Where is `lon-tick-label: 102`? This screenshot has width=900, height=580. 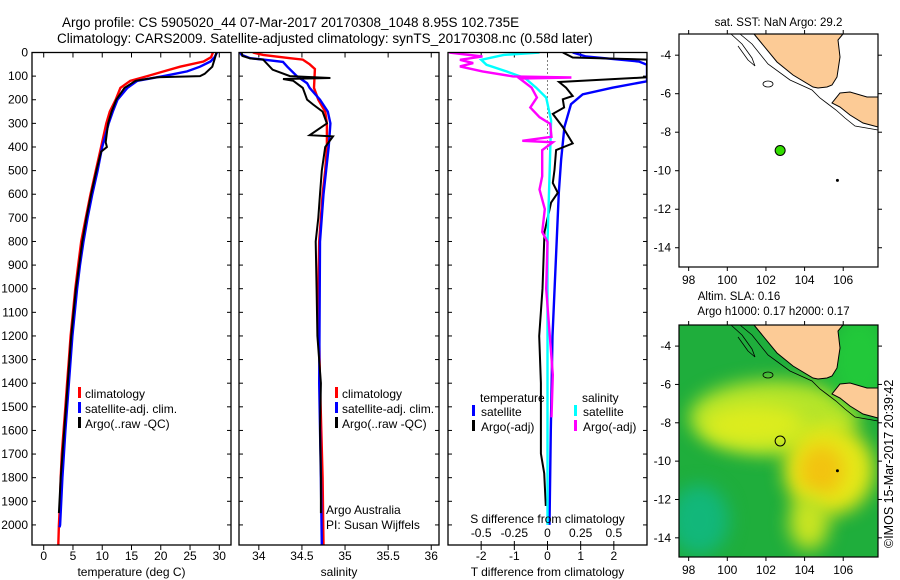 lon-tick-label: 102 is located at coordinates (766, 570).